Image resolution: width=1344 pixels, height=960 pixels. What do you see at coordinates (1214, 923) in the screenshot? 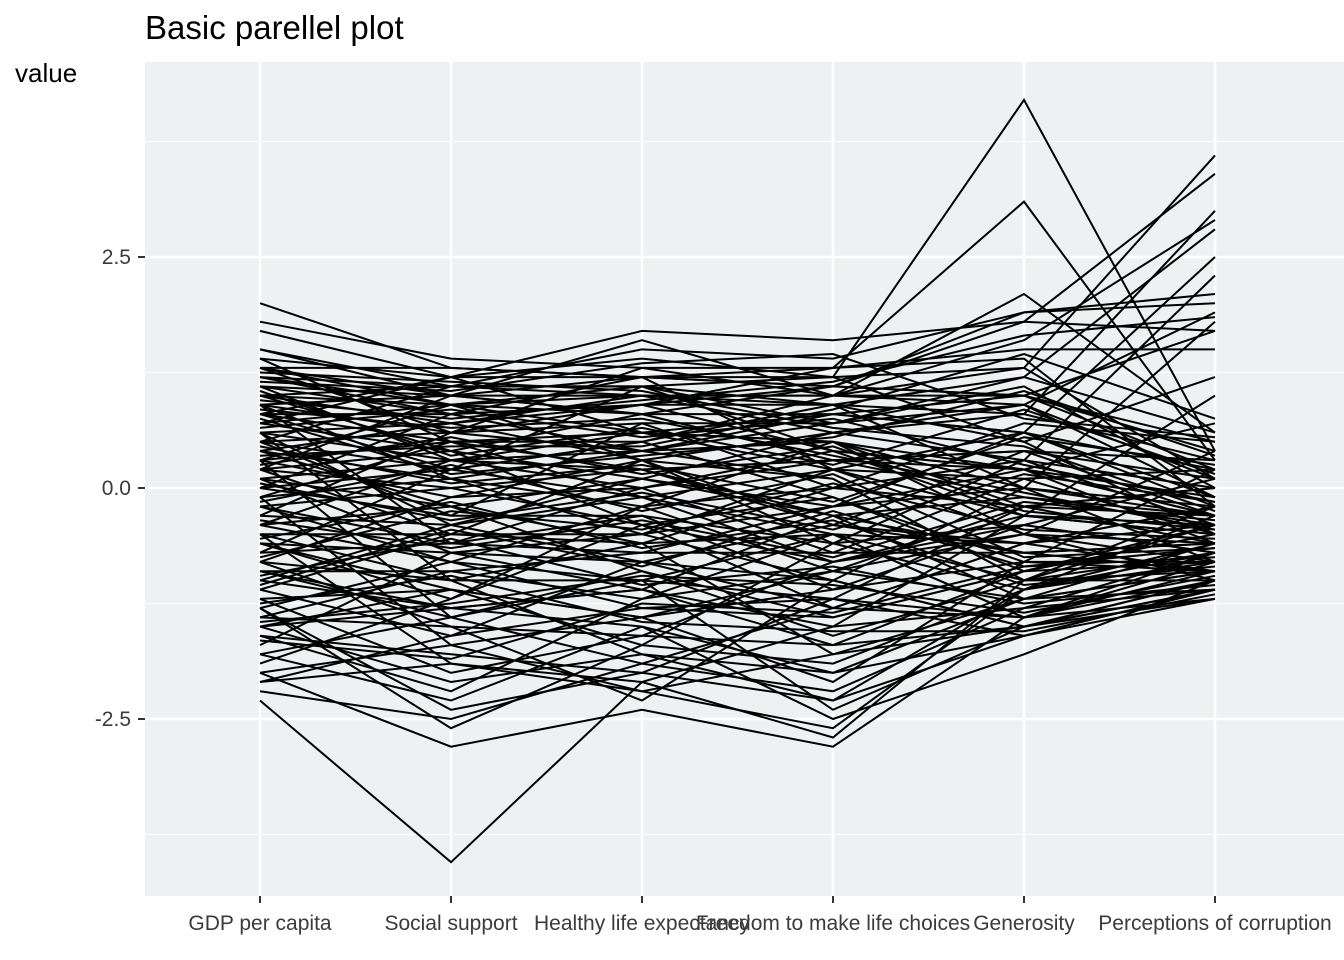
I see `x-tick-label-5: Perceptions of corruption` at bounding box center [1214, 923].